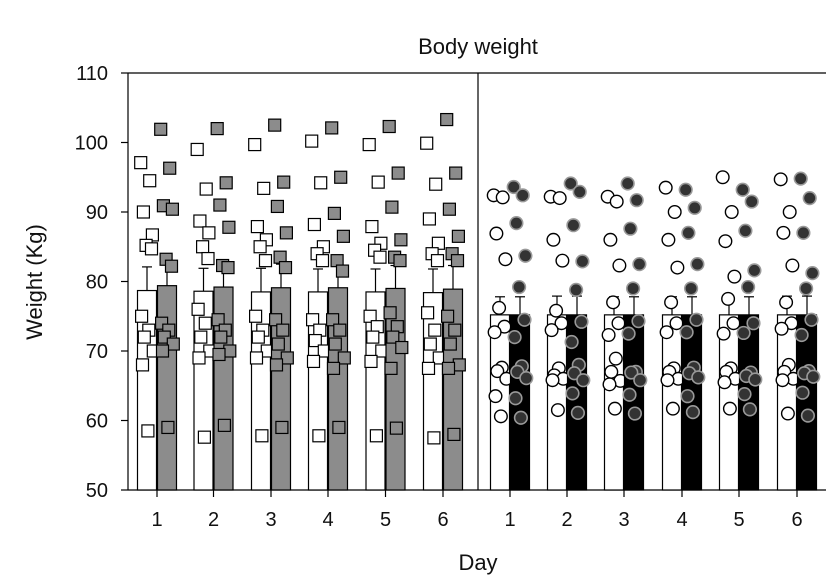  I want to click on y-tick-label: 70, so click(97, 352).